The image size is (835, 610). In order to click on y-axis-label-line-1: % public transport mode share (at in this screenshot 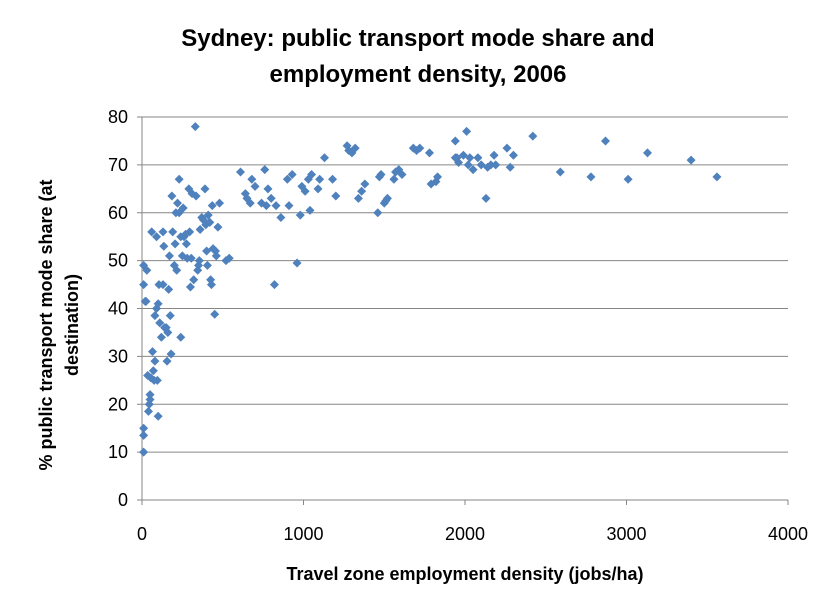, I will do `click(46, 324)`.